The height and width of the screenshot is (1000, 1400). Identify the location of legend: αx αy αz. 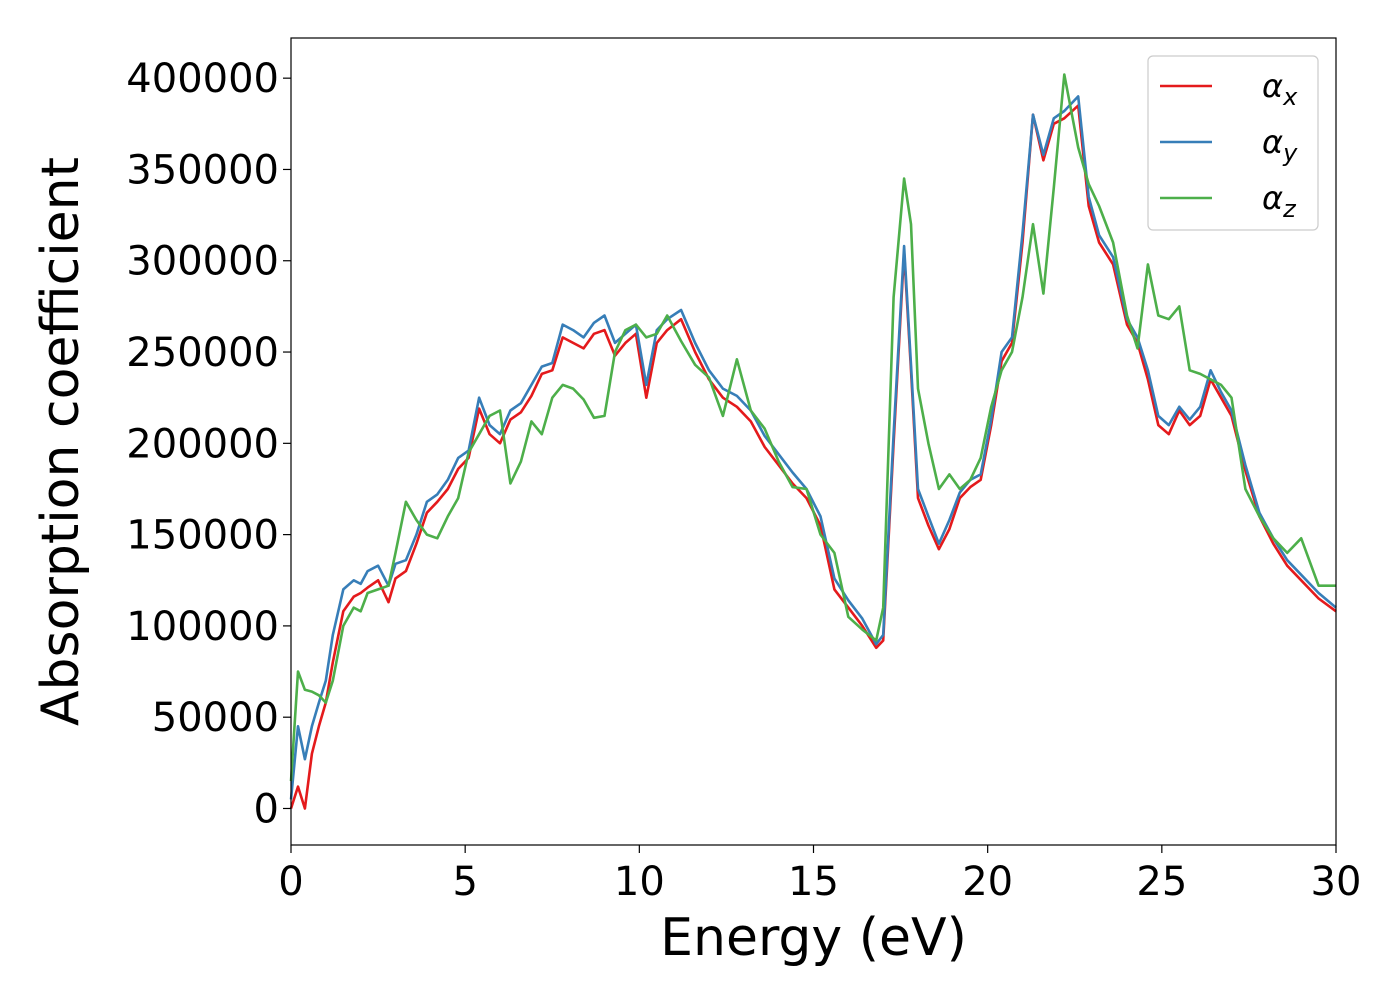
(1233, 143).